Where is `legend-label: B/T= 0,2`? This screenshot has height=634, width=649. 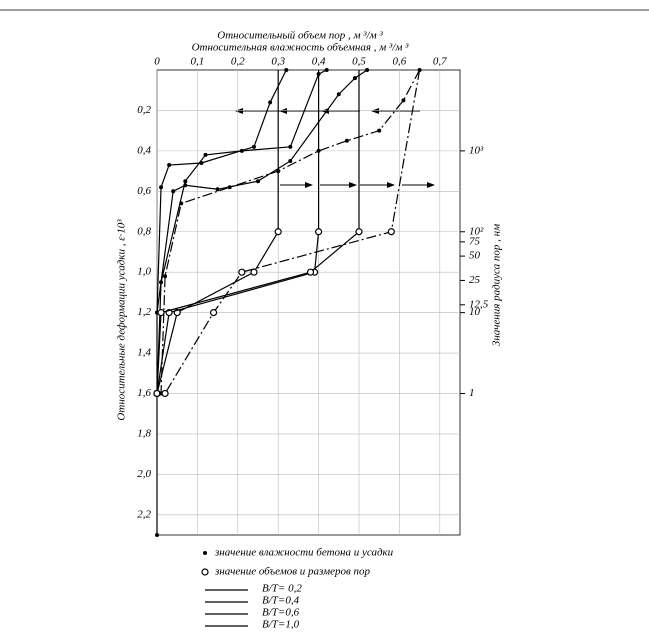 legend-label: B/T= 0,2 is located at coordinates (282, 589).